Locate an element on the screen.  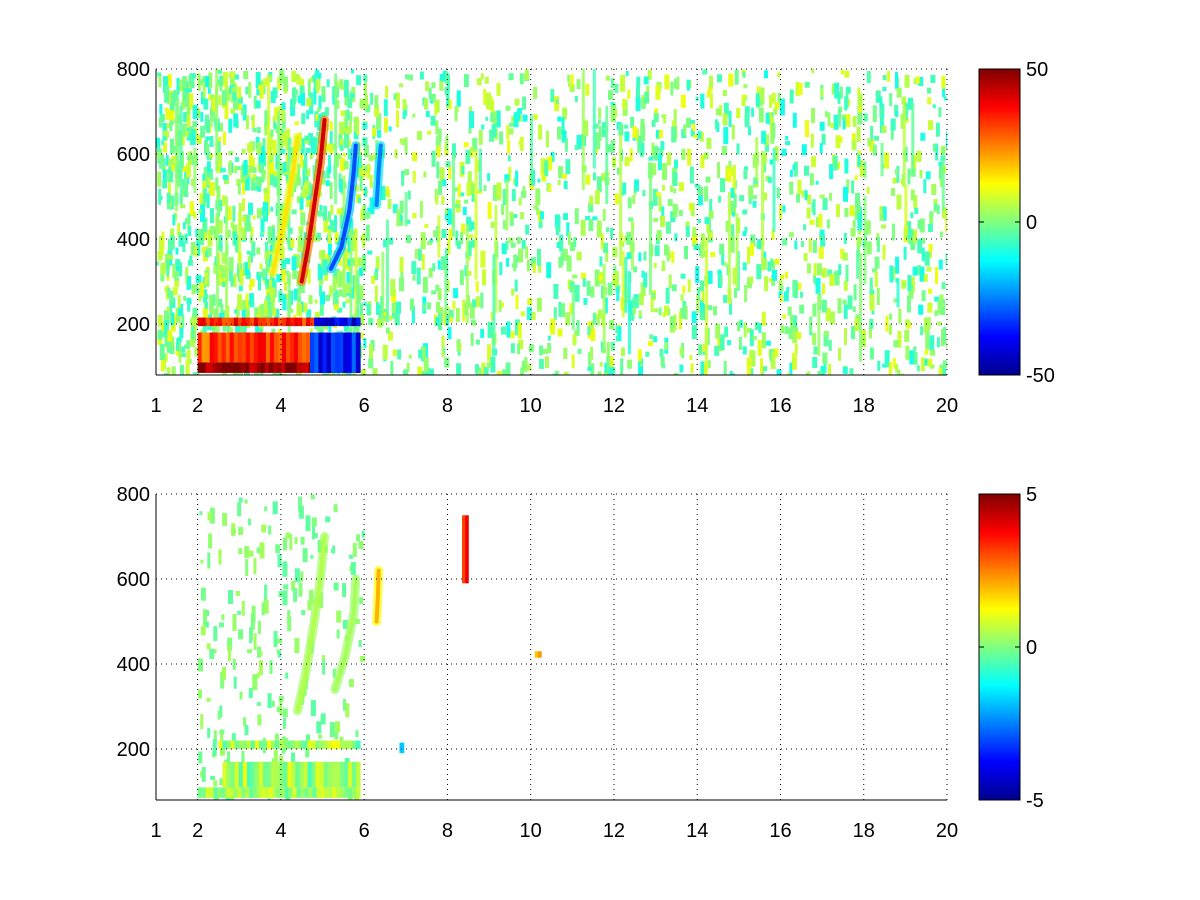
heatmap-ridge is located at coordinates (285, 205).